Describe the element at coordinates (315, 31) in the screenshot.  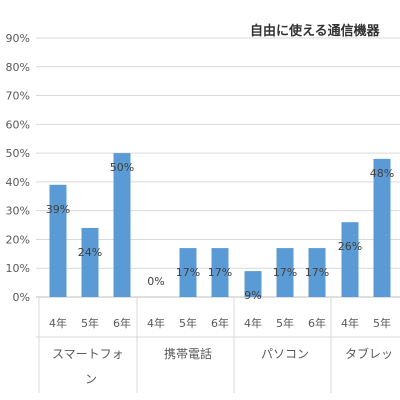
I see `chart-title: 自由に使える通信機器` at that location.